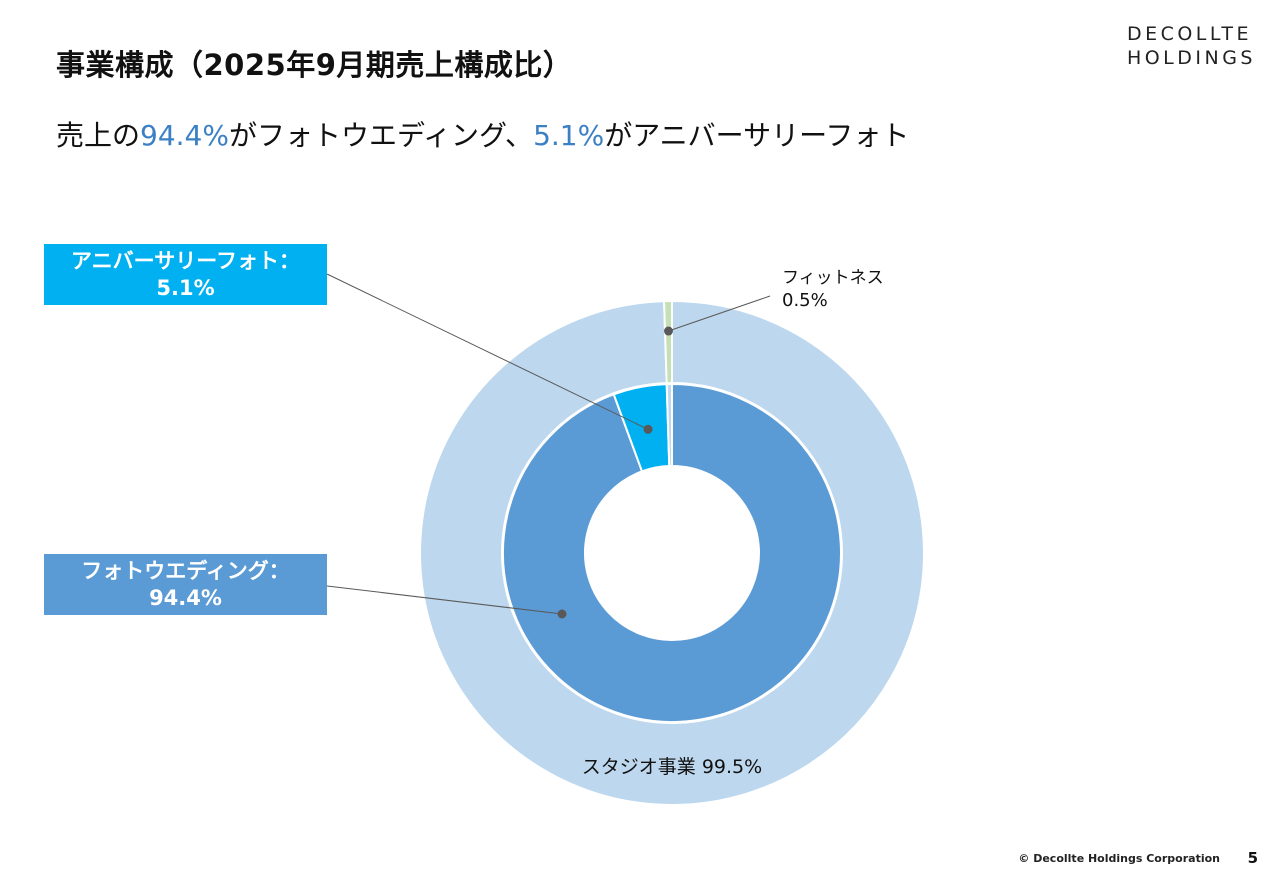  I want to click on leader-wedding-dot, so click(562, 614).